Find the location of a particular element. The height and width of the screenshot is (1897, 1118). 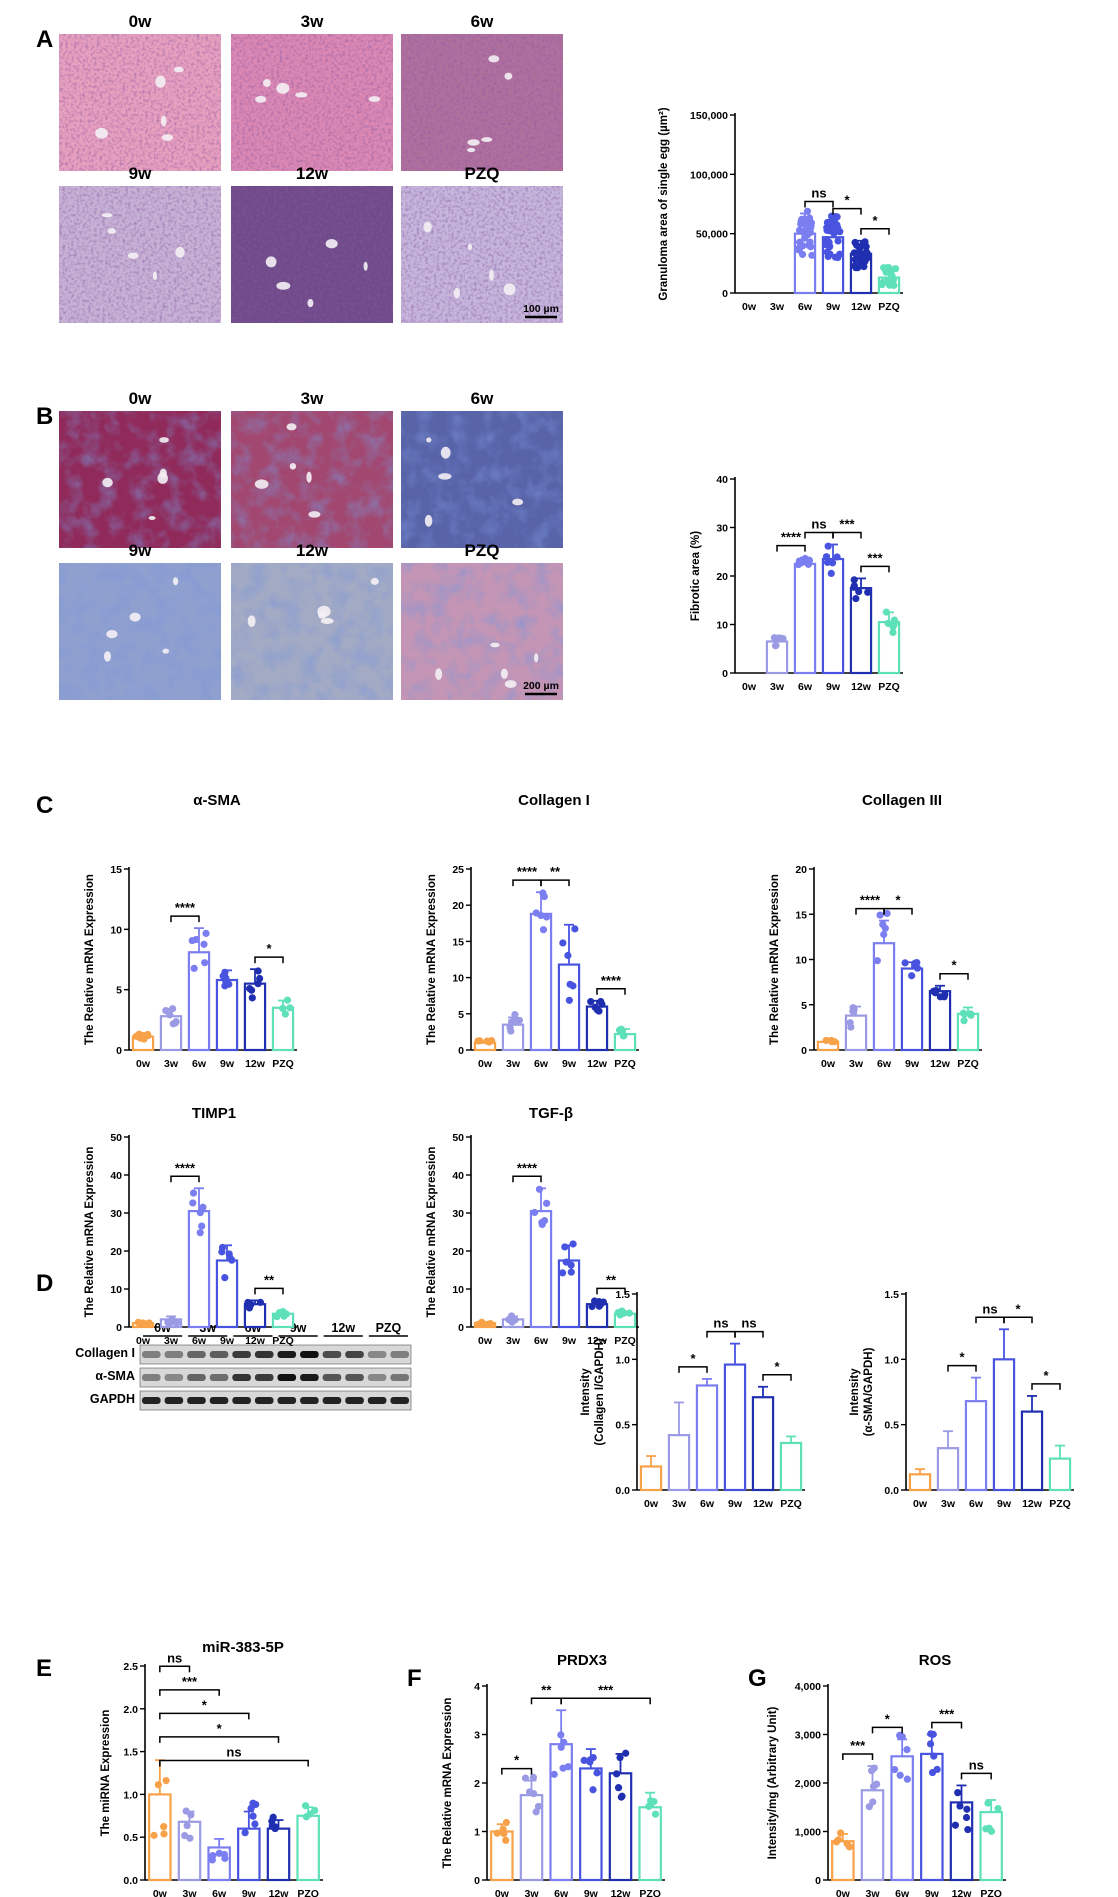

y-tick-label: 150,000 is located at coordinates (709, 116).